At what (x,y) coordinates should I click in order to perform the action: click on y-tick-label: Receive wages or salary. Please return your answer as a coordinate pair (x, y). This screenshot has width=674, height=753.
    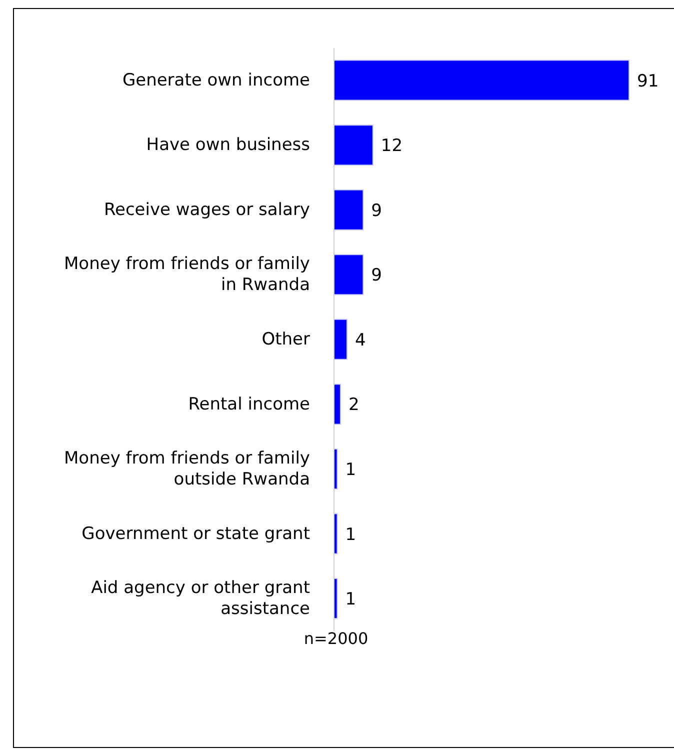
    Looking at the image, I should click on (207, 210).